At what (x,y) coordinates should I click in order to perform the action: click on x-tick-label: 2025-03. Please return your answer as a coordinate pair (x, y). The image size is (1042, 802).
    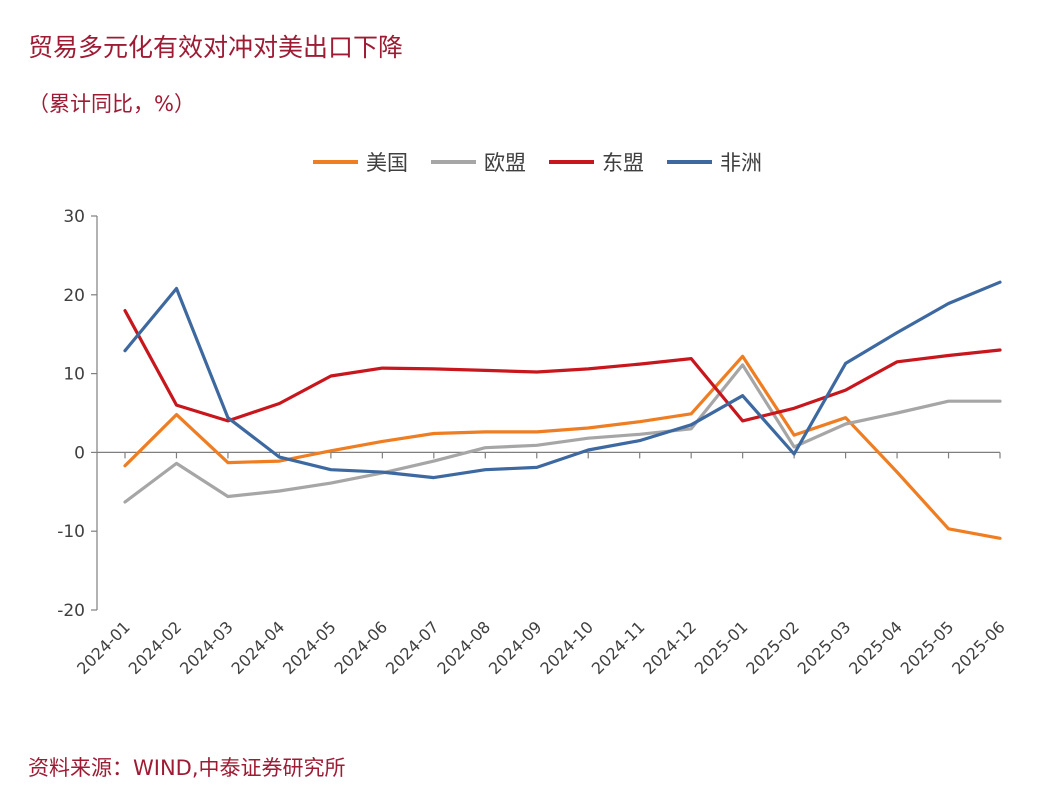
    Looking at the image, I should click on (824, 647).